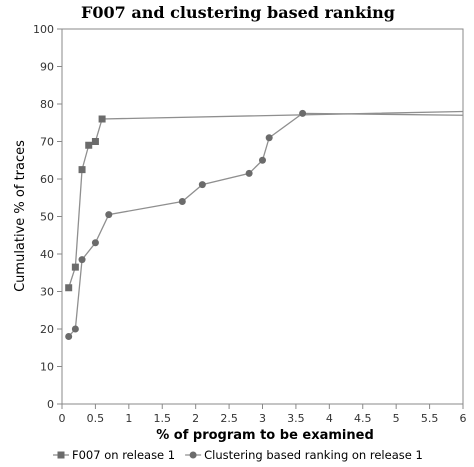  I want to click on y-tick-label: 0, so click(50, 404).